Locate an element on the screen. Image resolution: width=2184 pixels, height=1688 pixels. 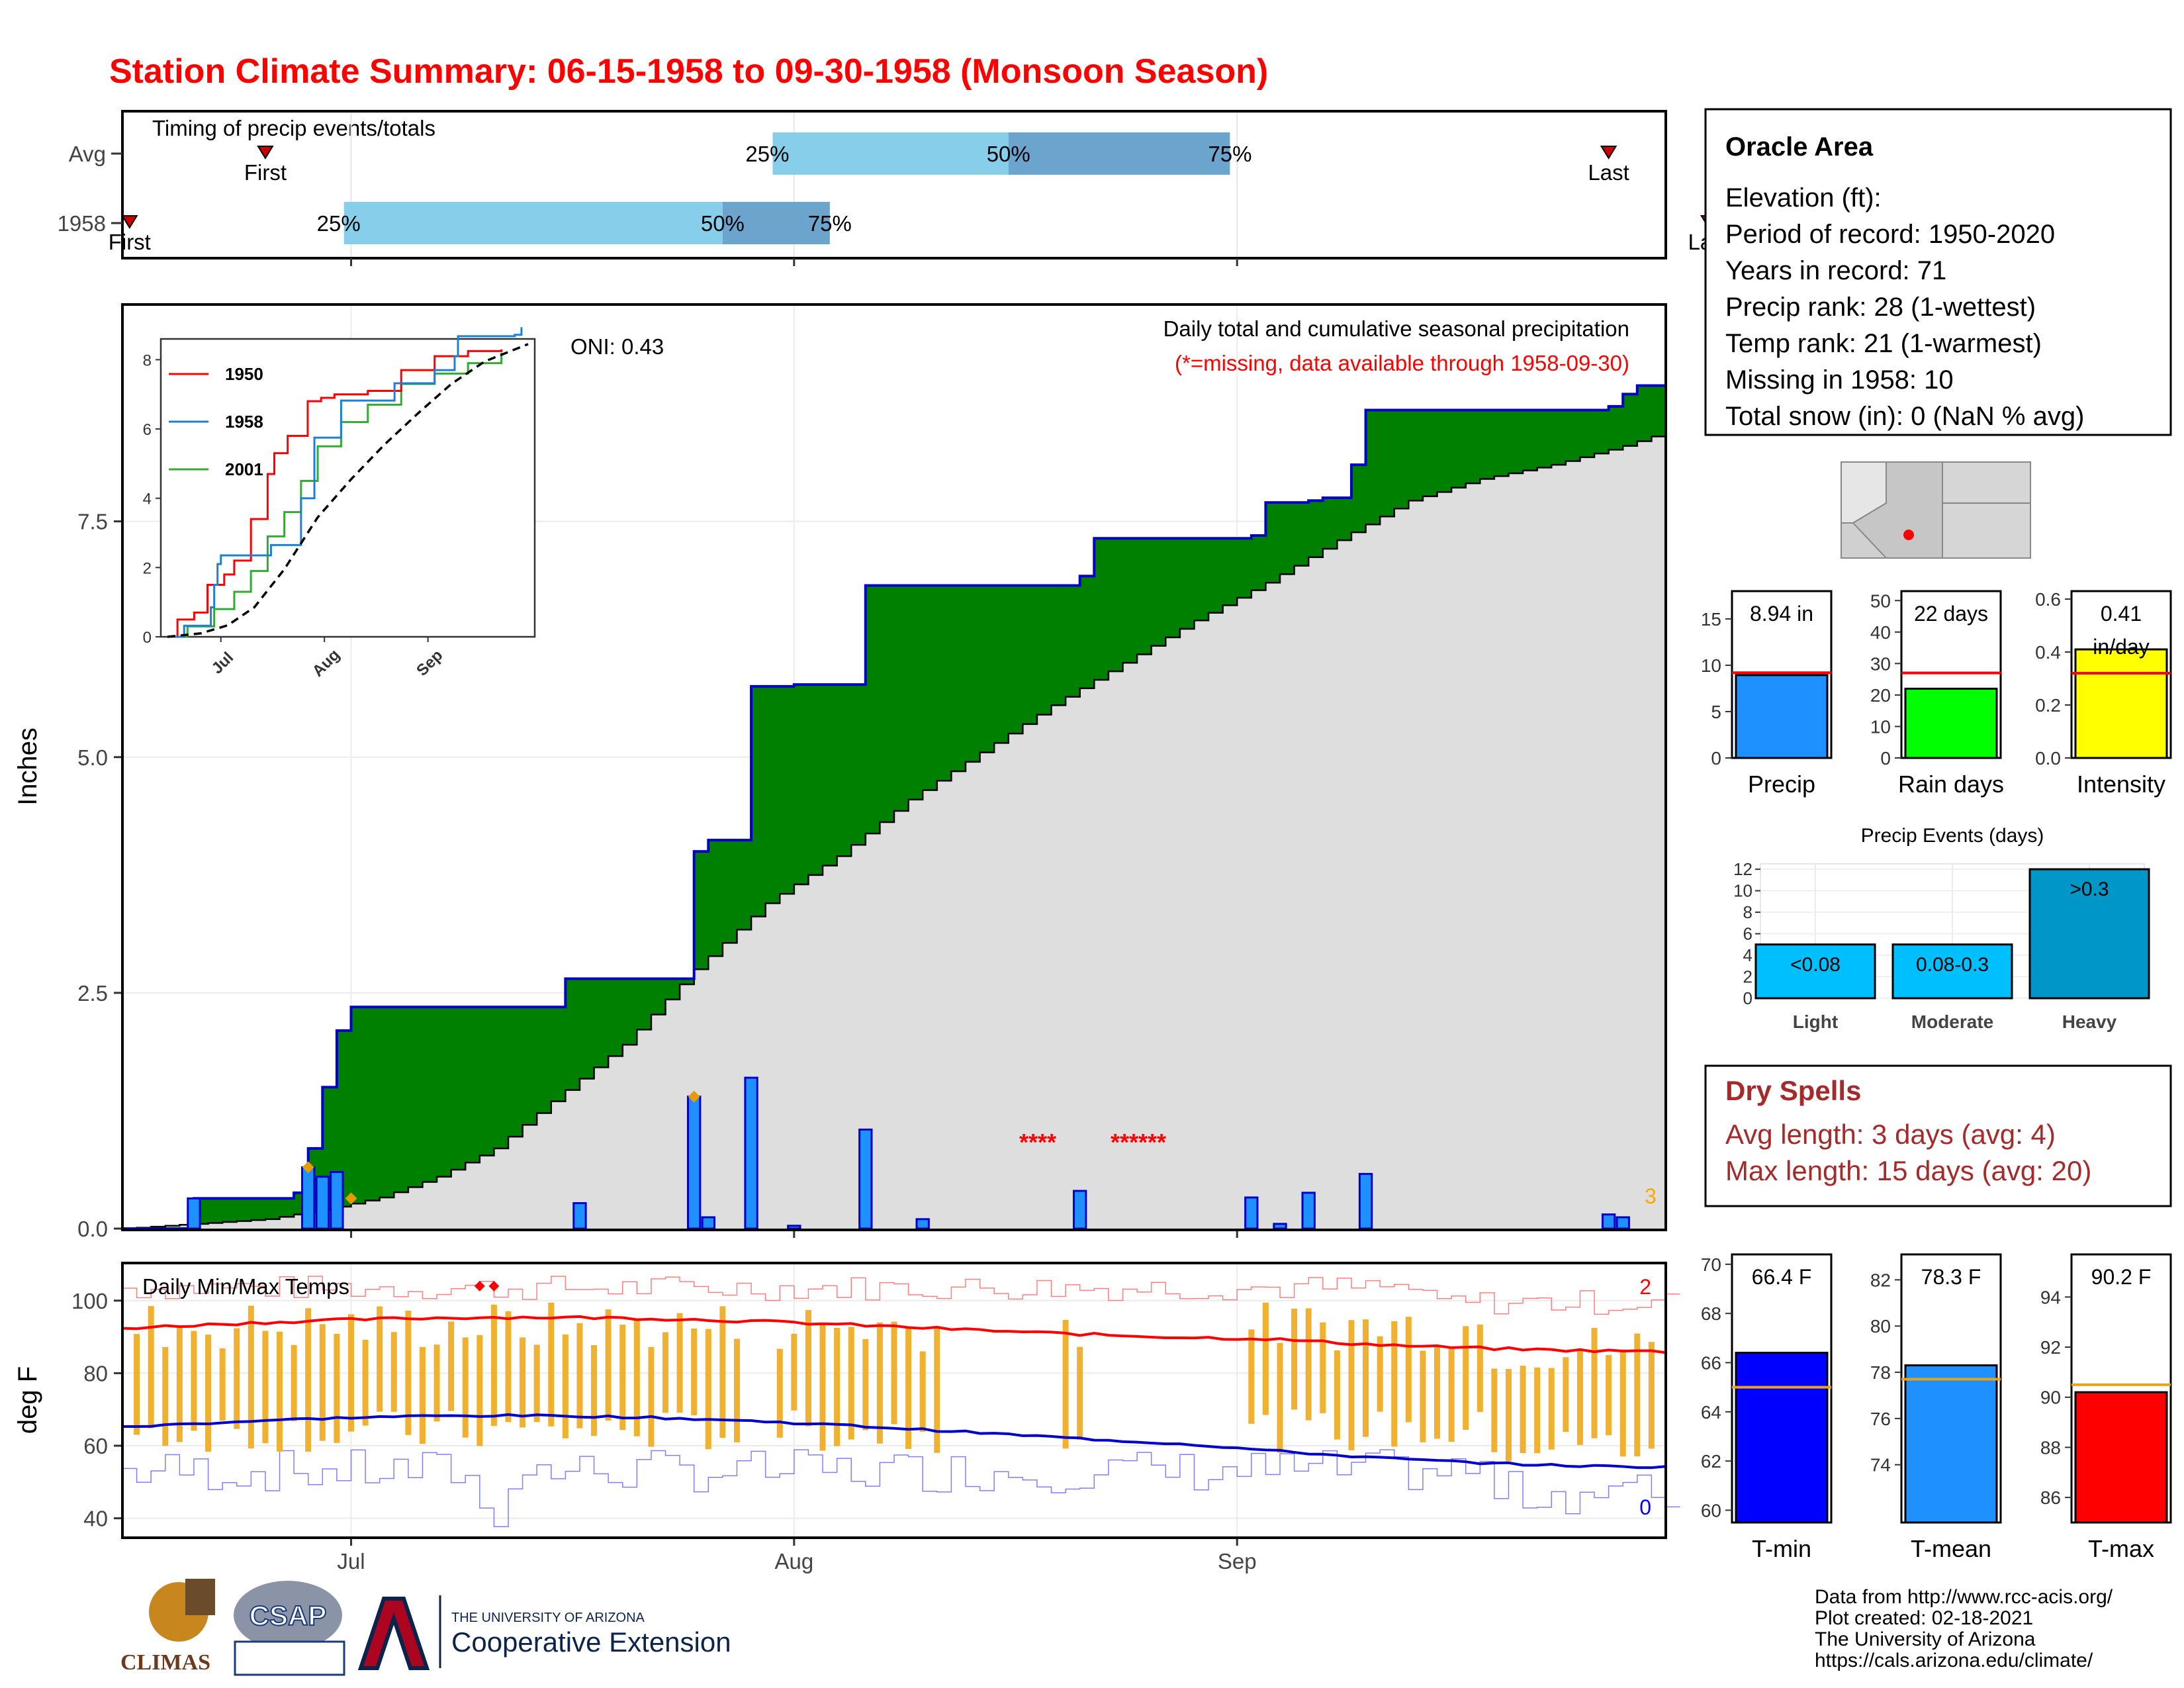
timing-q25-label: 25% is located at coordinates (339, 223).